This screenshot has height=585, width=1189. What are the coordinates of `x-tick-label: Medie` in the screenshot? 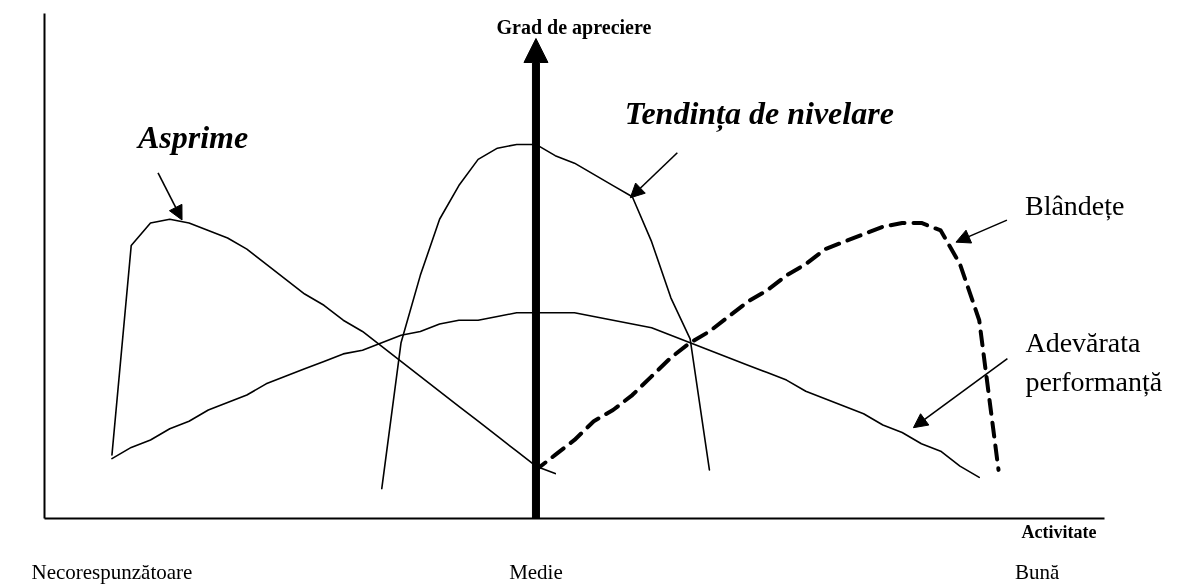 It's located at (536, 571).